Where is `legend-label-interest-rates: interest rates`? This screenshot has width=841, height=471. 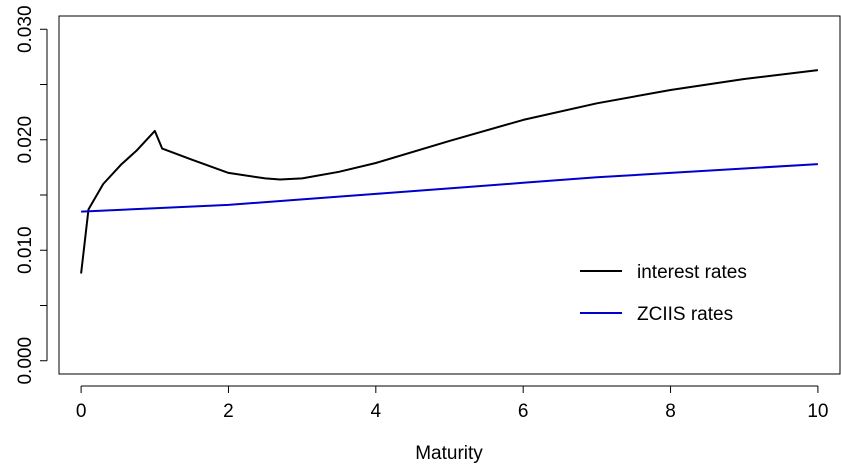
legend-label-interest-rates: interest rates is located at coordinates (692, 272).